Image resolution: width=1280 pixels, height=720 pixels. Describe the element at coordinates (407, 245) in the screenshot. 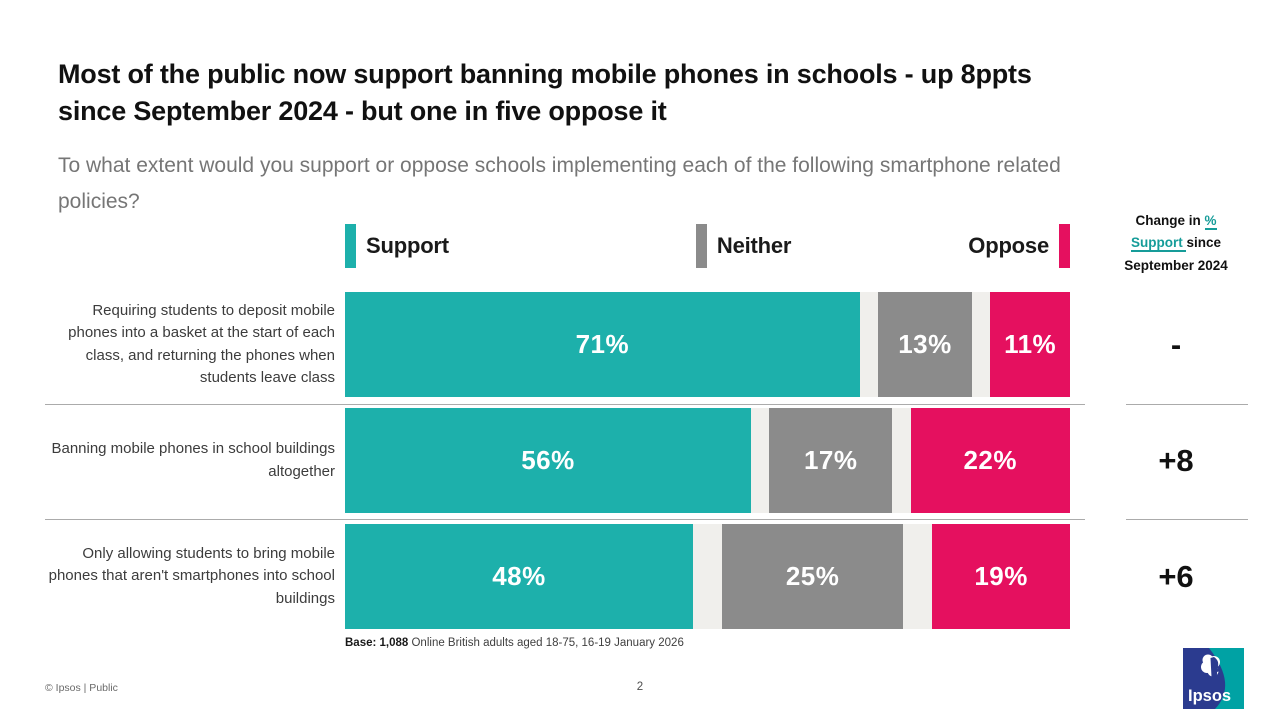

I see `legend-support-label: Support` at that location.